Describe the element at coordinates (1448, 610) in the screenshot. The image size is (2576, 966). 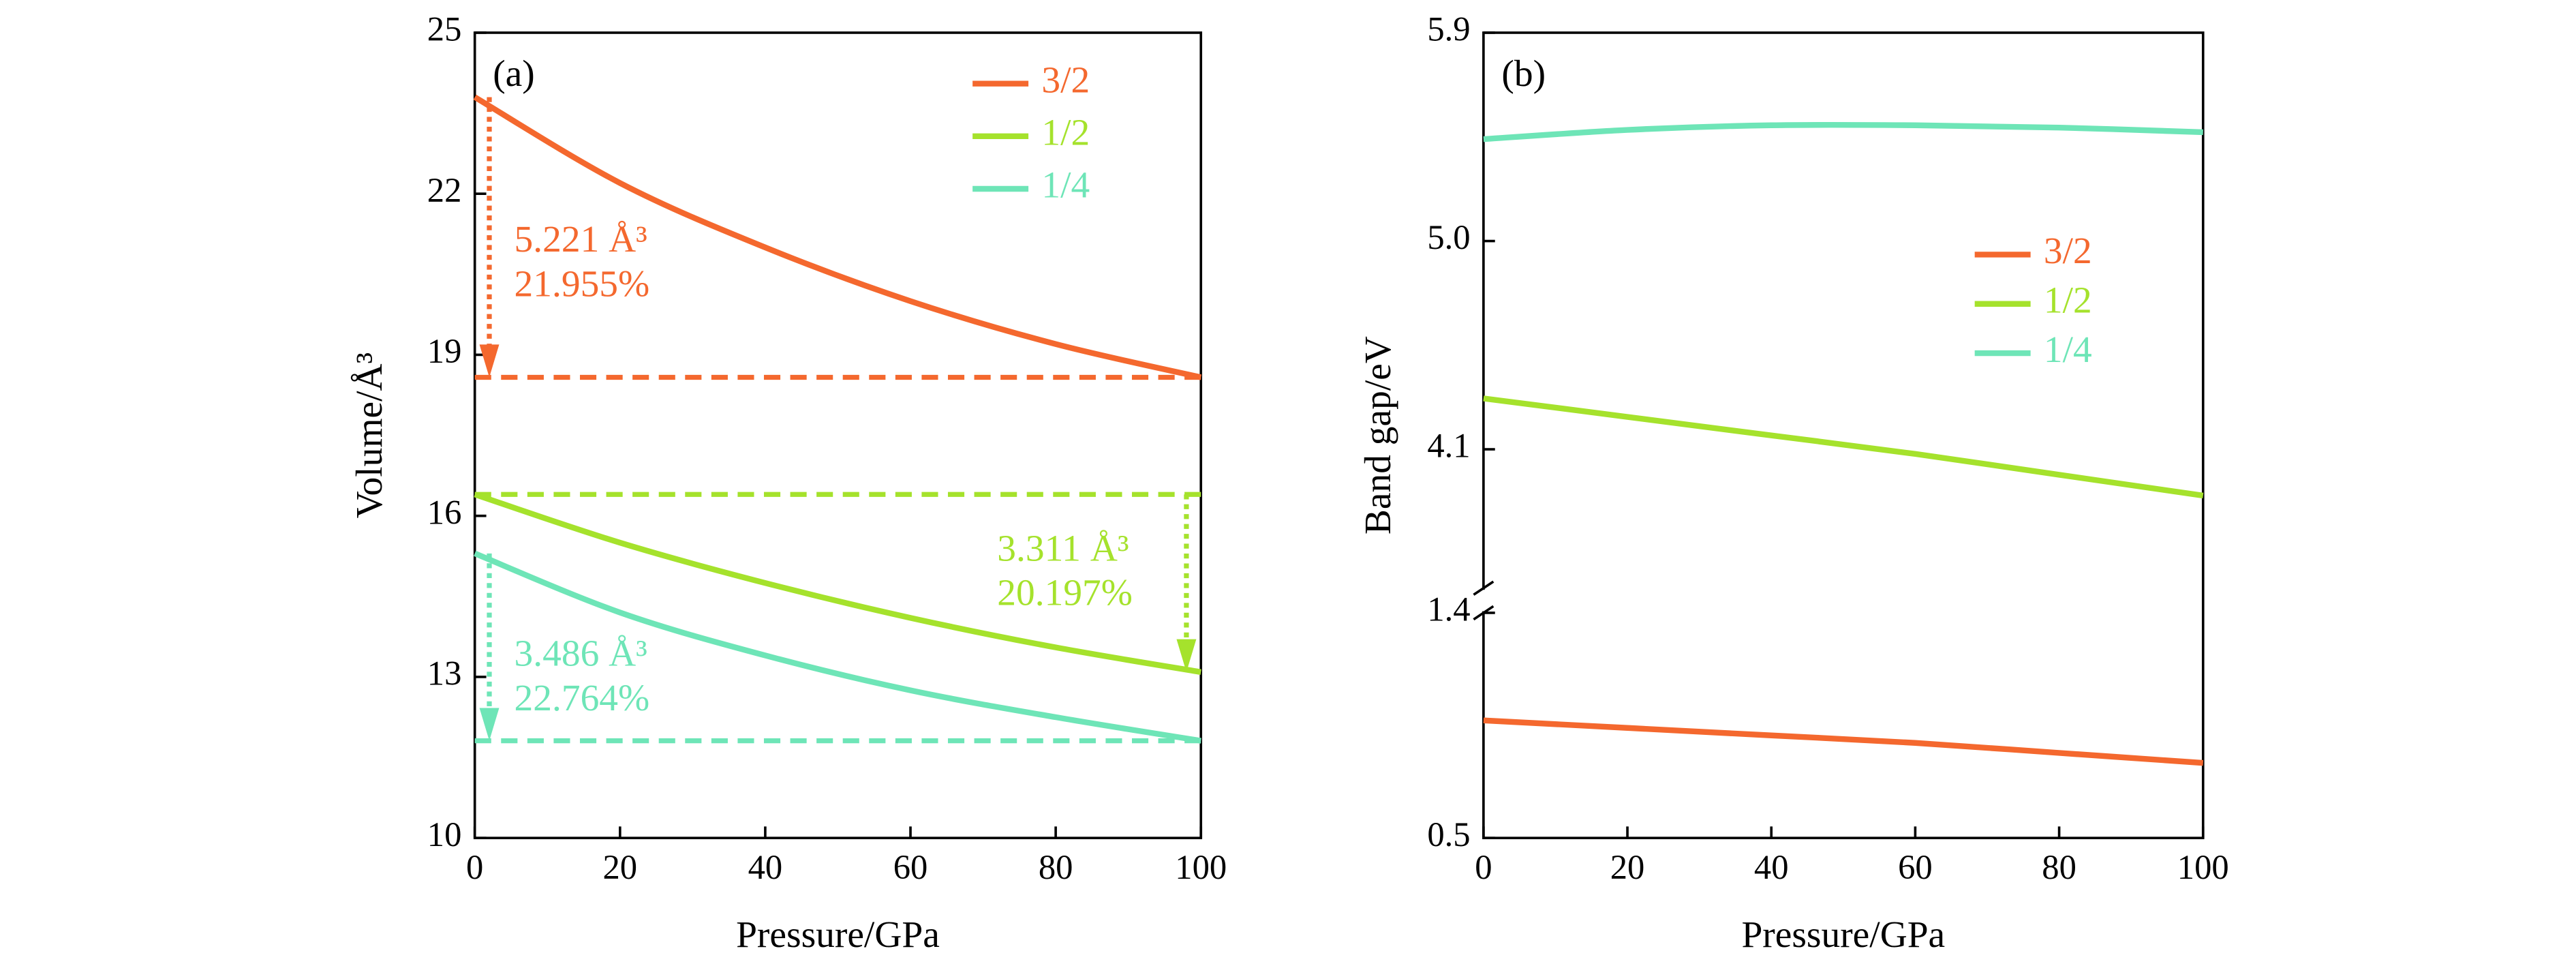
I see `y-tick-label: 1.4` at that location.